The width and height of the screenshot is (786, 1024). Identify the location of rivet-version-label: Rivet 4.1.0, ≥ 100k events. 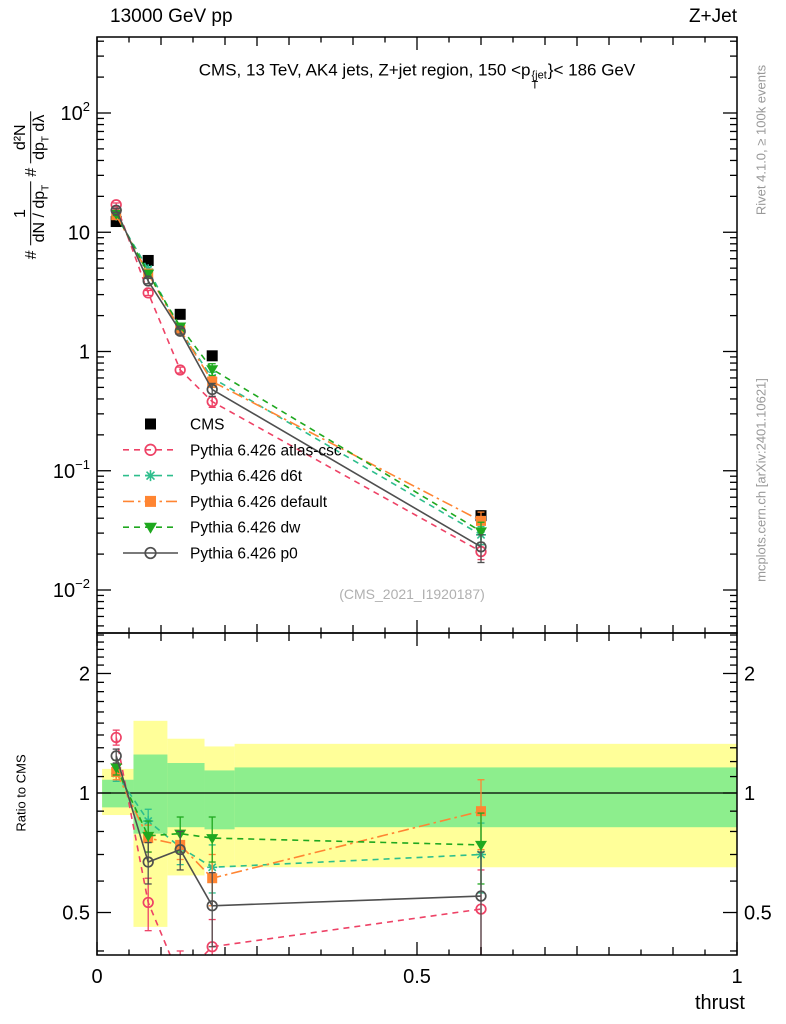
(761, 140).